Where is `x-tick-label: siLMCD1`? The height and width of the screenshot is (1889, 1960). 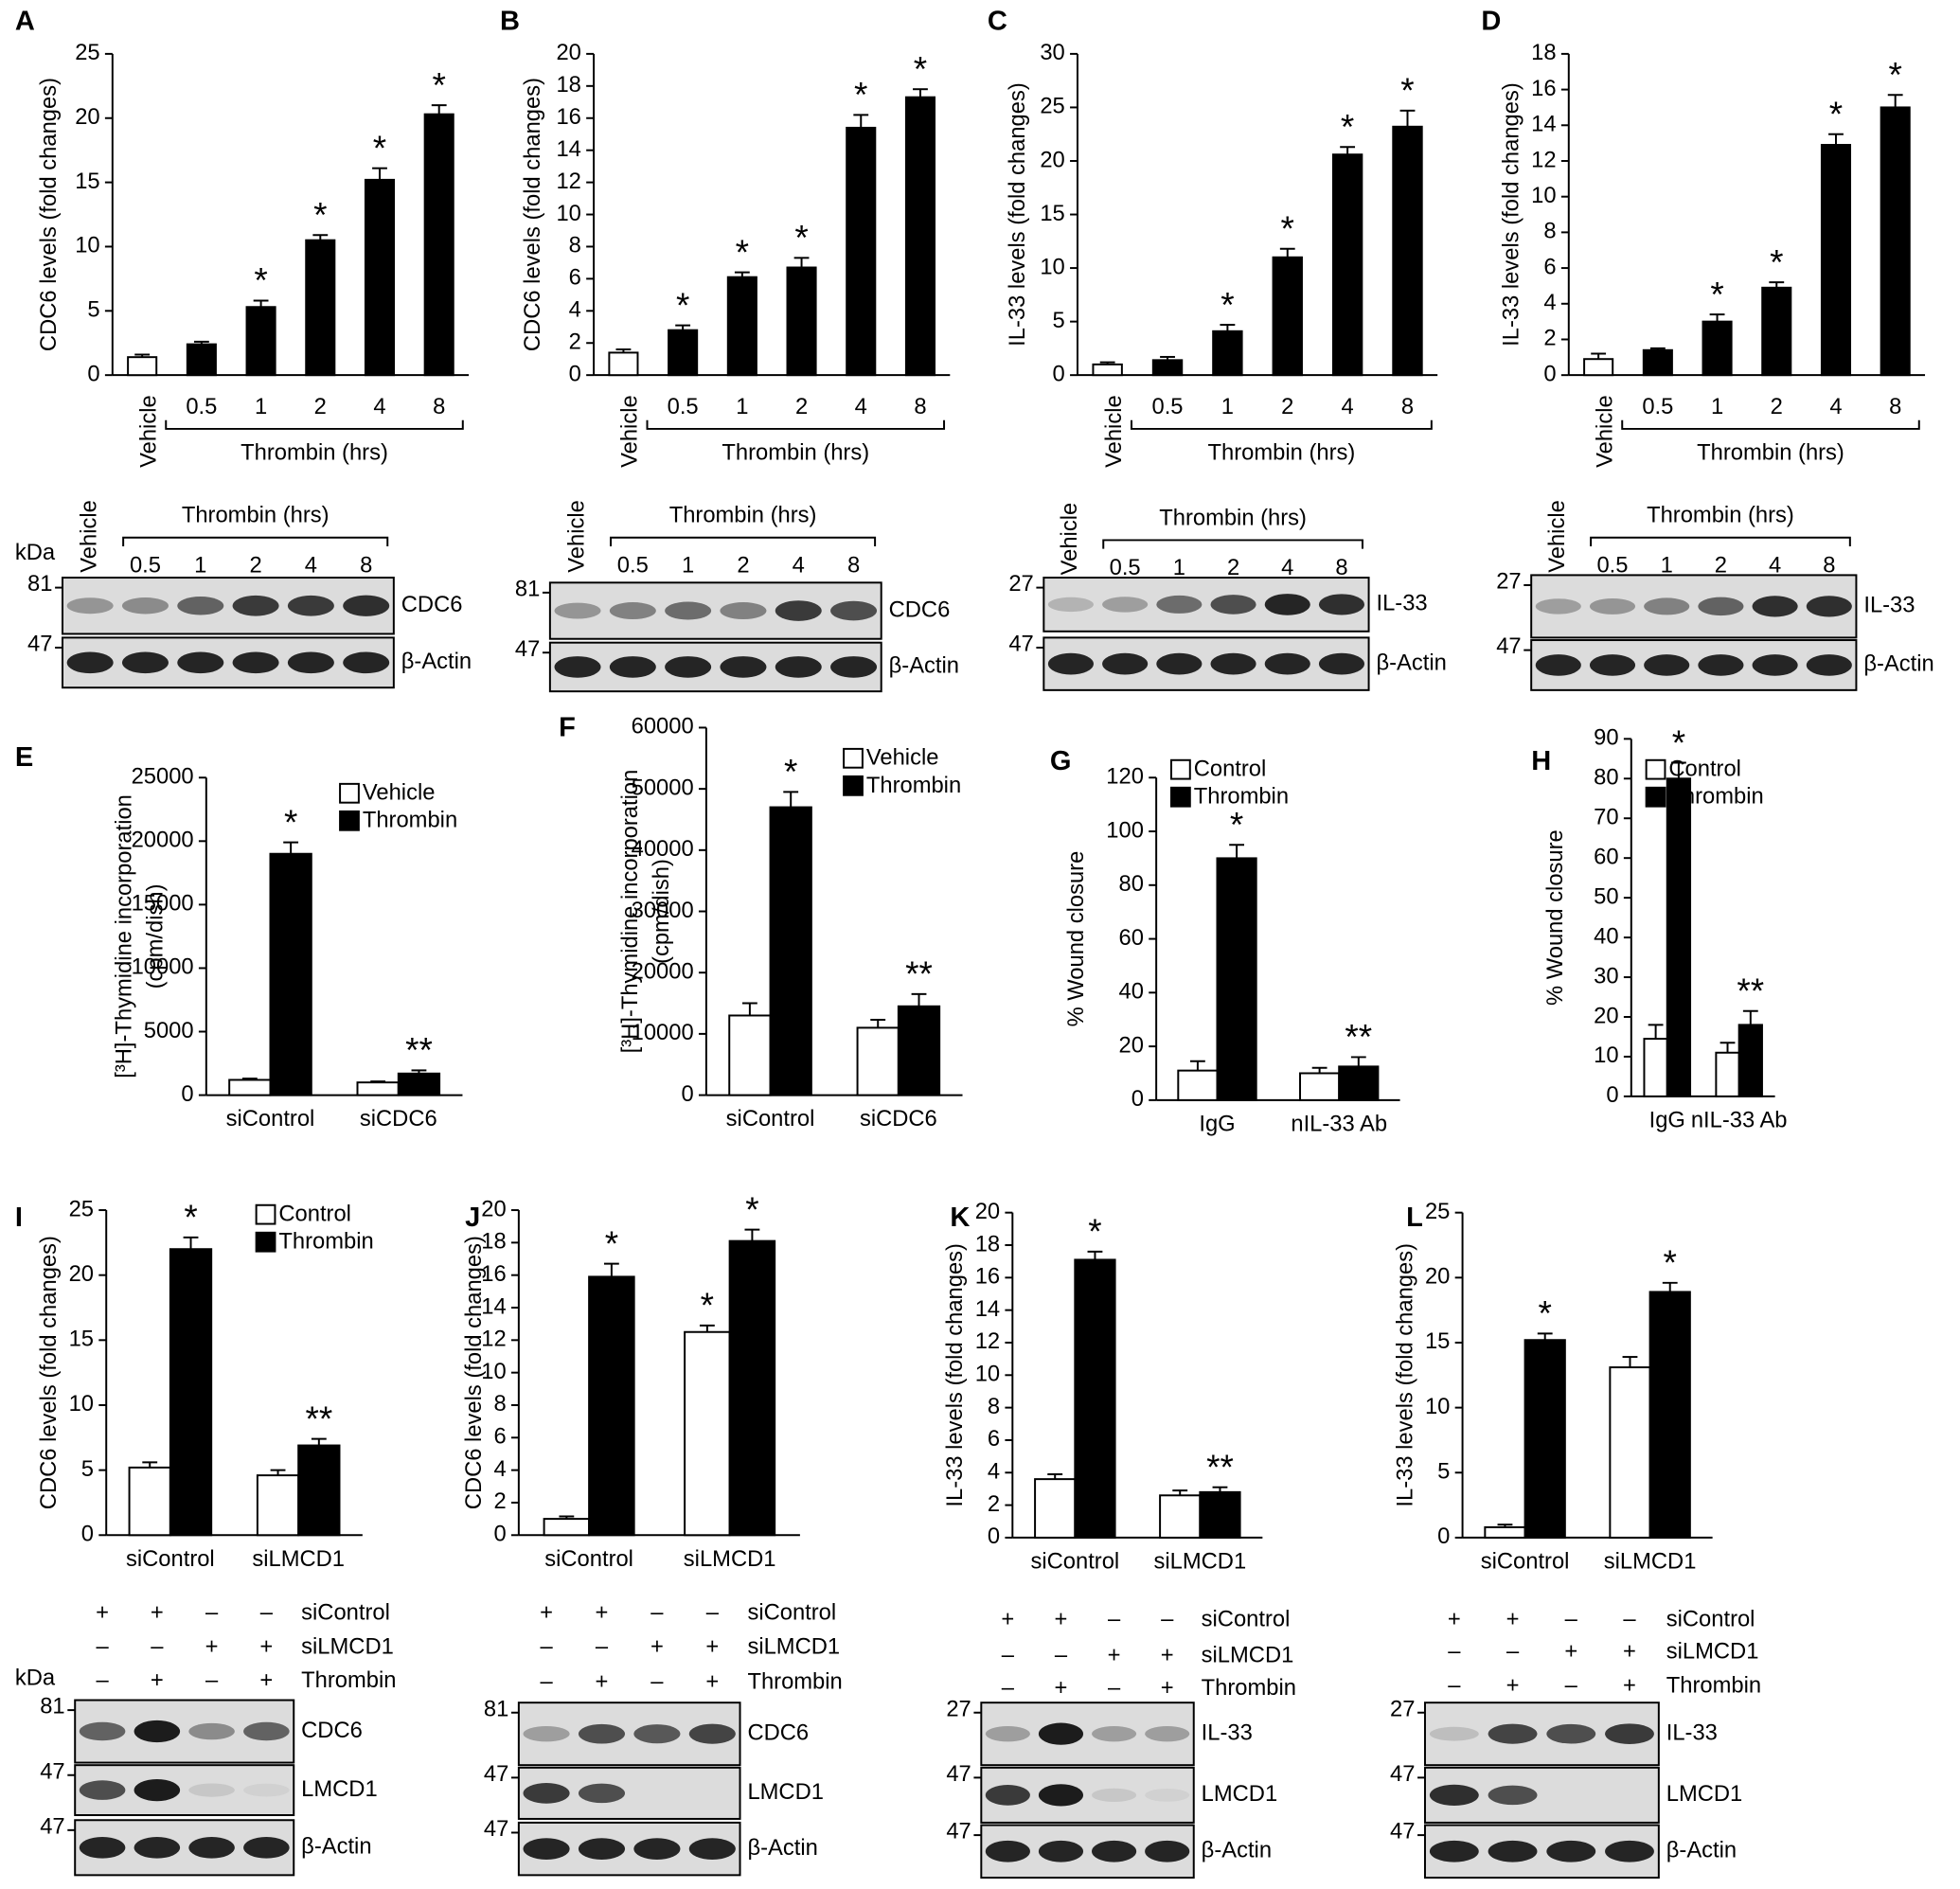
x-tick-label: siLMCD1 is located at coordinates (1200, 1562).